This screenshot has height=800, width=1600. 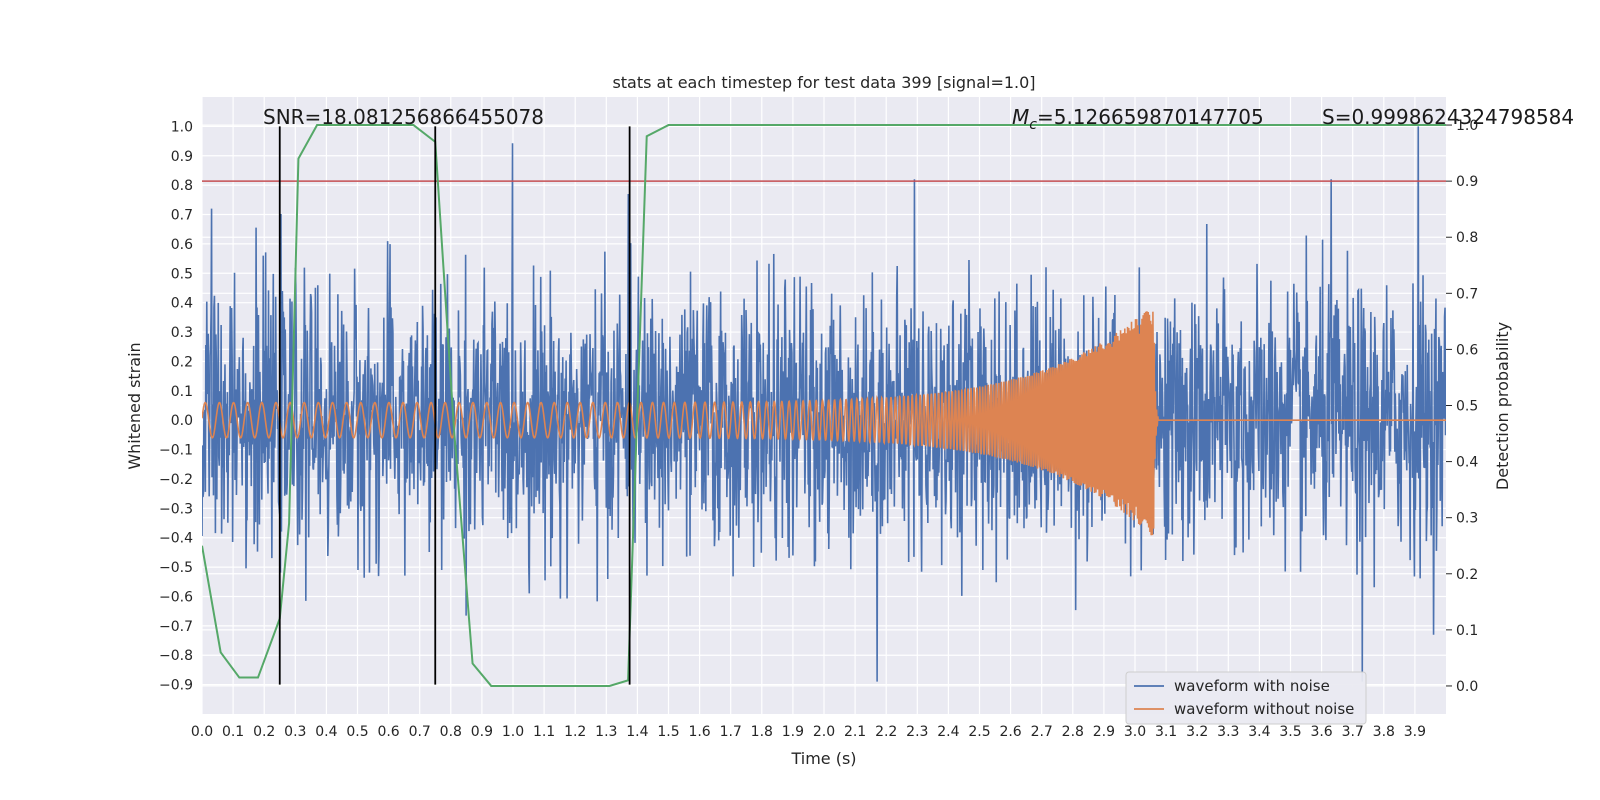 I want to click on x-tick-label: 0.5, so click(x=357, y=732).